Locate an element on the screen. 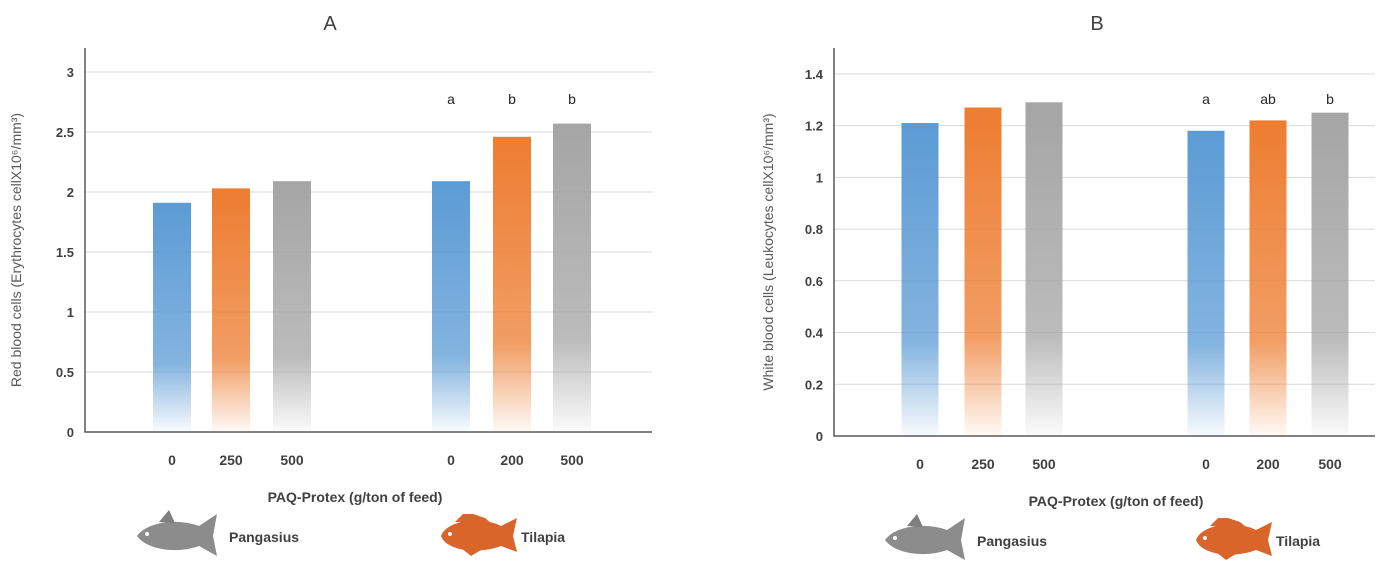 Image resolution: width=1386 pixels, height=565 pixels. y-tick-label: 2.5 is located at coordinates (65, 132).